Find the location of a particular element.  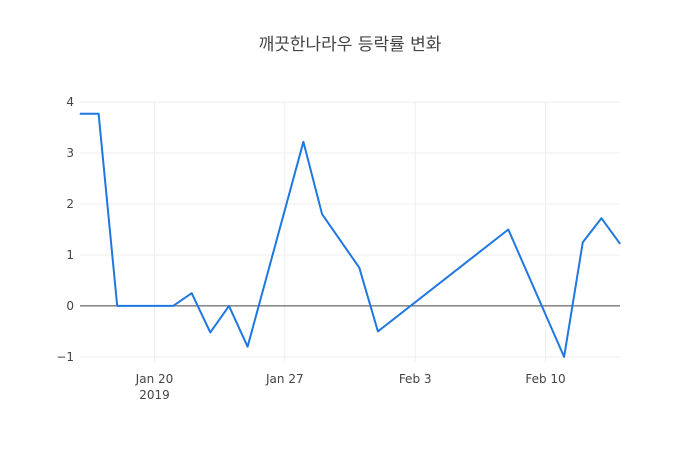

x-tick-year-label: 2019 is located at coordinates (154, 395).